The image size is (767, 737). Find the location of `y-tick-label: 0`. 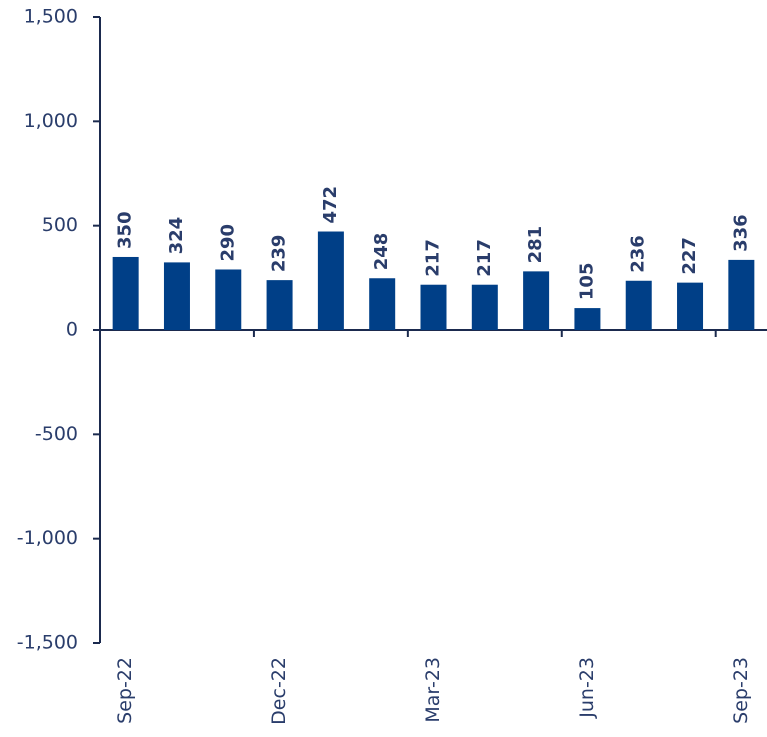

y-tick-label: 0 is located at coordinates (72, 330).